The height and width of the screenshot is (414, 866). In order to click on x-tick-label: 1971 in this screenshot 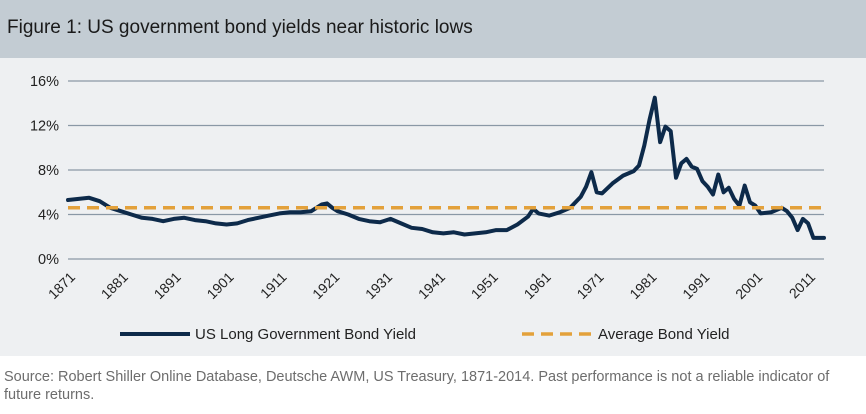, I will do `click(589, 285)`.